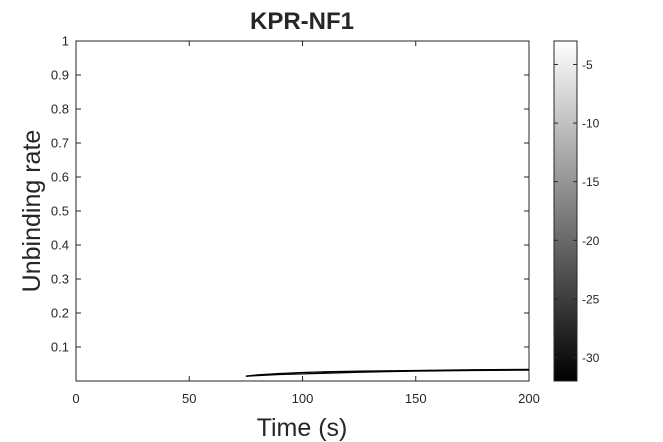 This screenshot has width=663, height=442. I want to click on y-tick-label: 0.7, so click(60, 143).